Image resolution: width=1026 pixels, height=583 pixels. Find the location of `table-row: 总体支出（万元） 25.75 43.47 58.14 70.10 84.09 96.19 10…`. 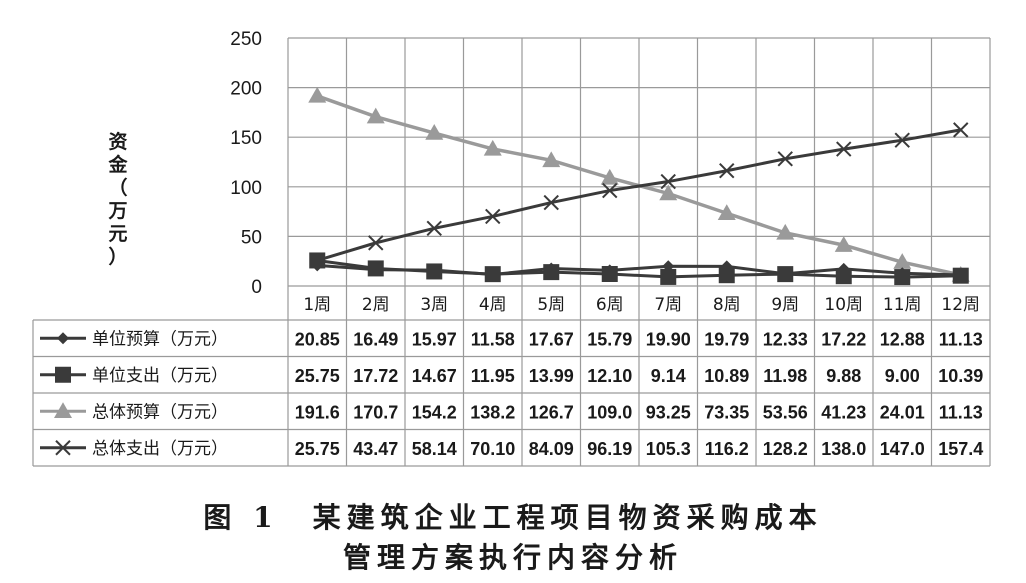

table-row: 总体支出（万元） 25.75 43.47 58.14 70.10 84.09 96.19 10… is located at coordinates (511, 449).